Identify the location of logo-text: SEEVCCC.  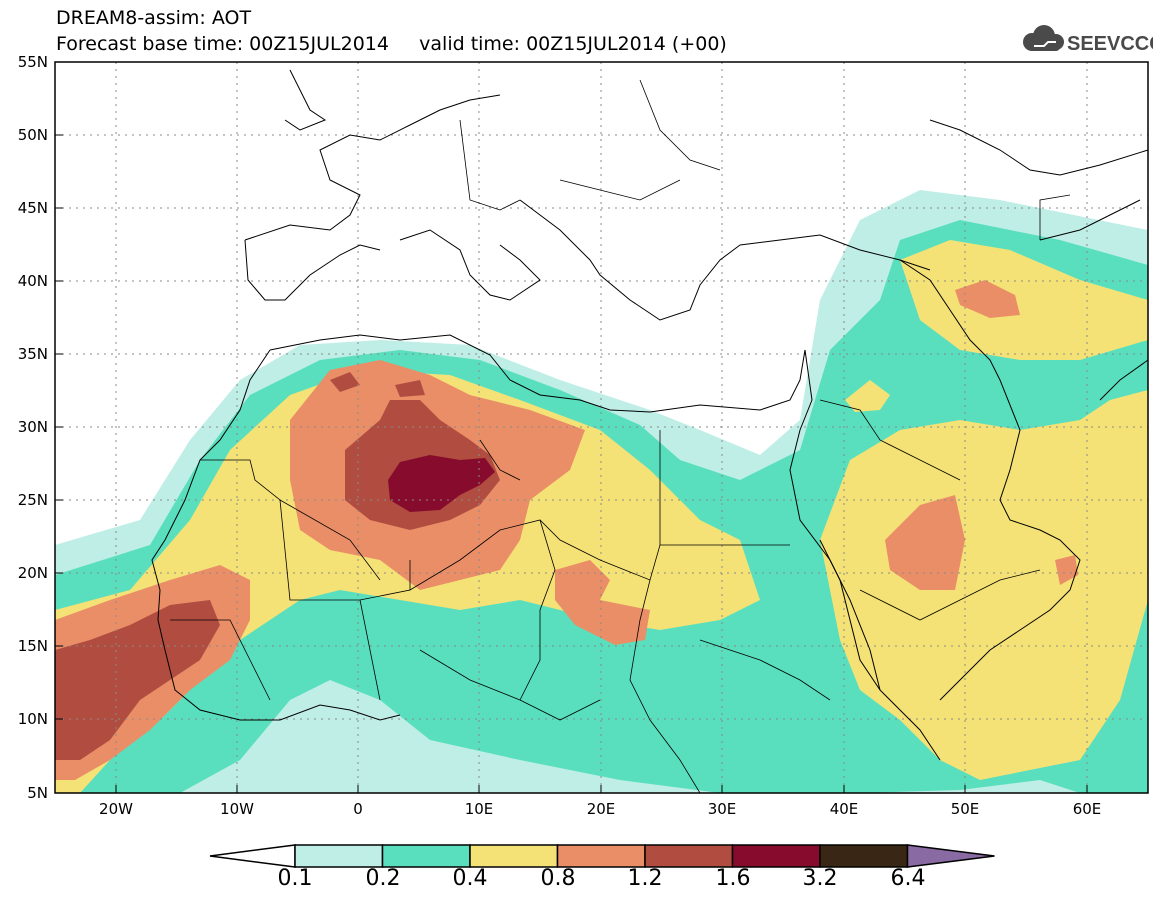
(1110, 44).